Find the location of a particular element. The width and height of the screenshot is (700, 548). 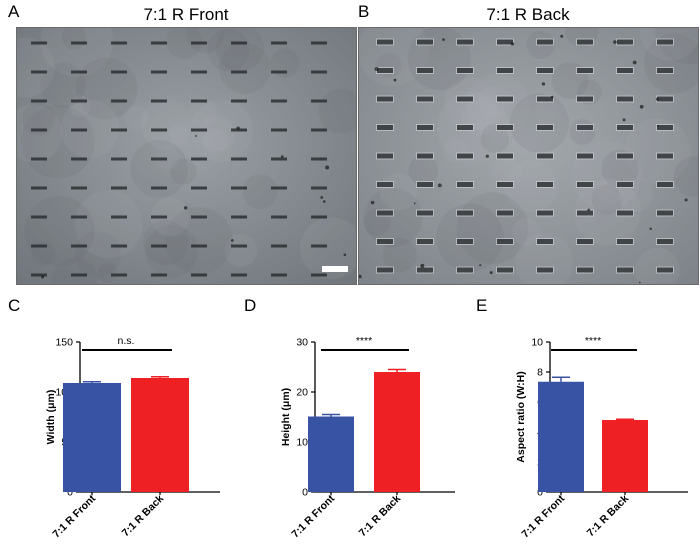

y-axis-label: Aspect ratio (W:H) is located at coordinates (521, 416).